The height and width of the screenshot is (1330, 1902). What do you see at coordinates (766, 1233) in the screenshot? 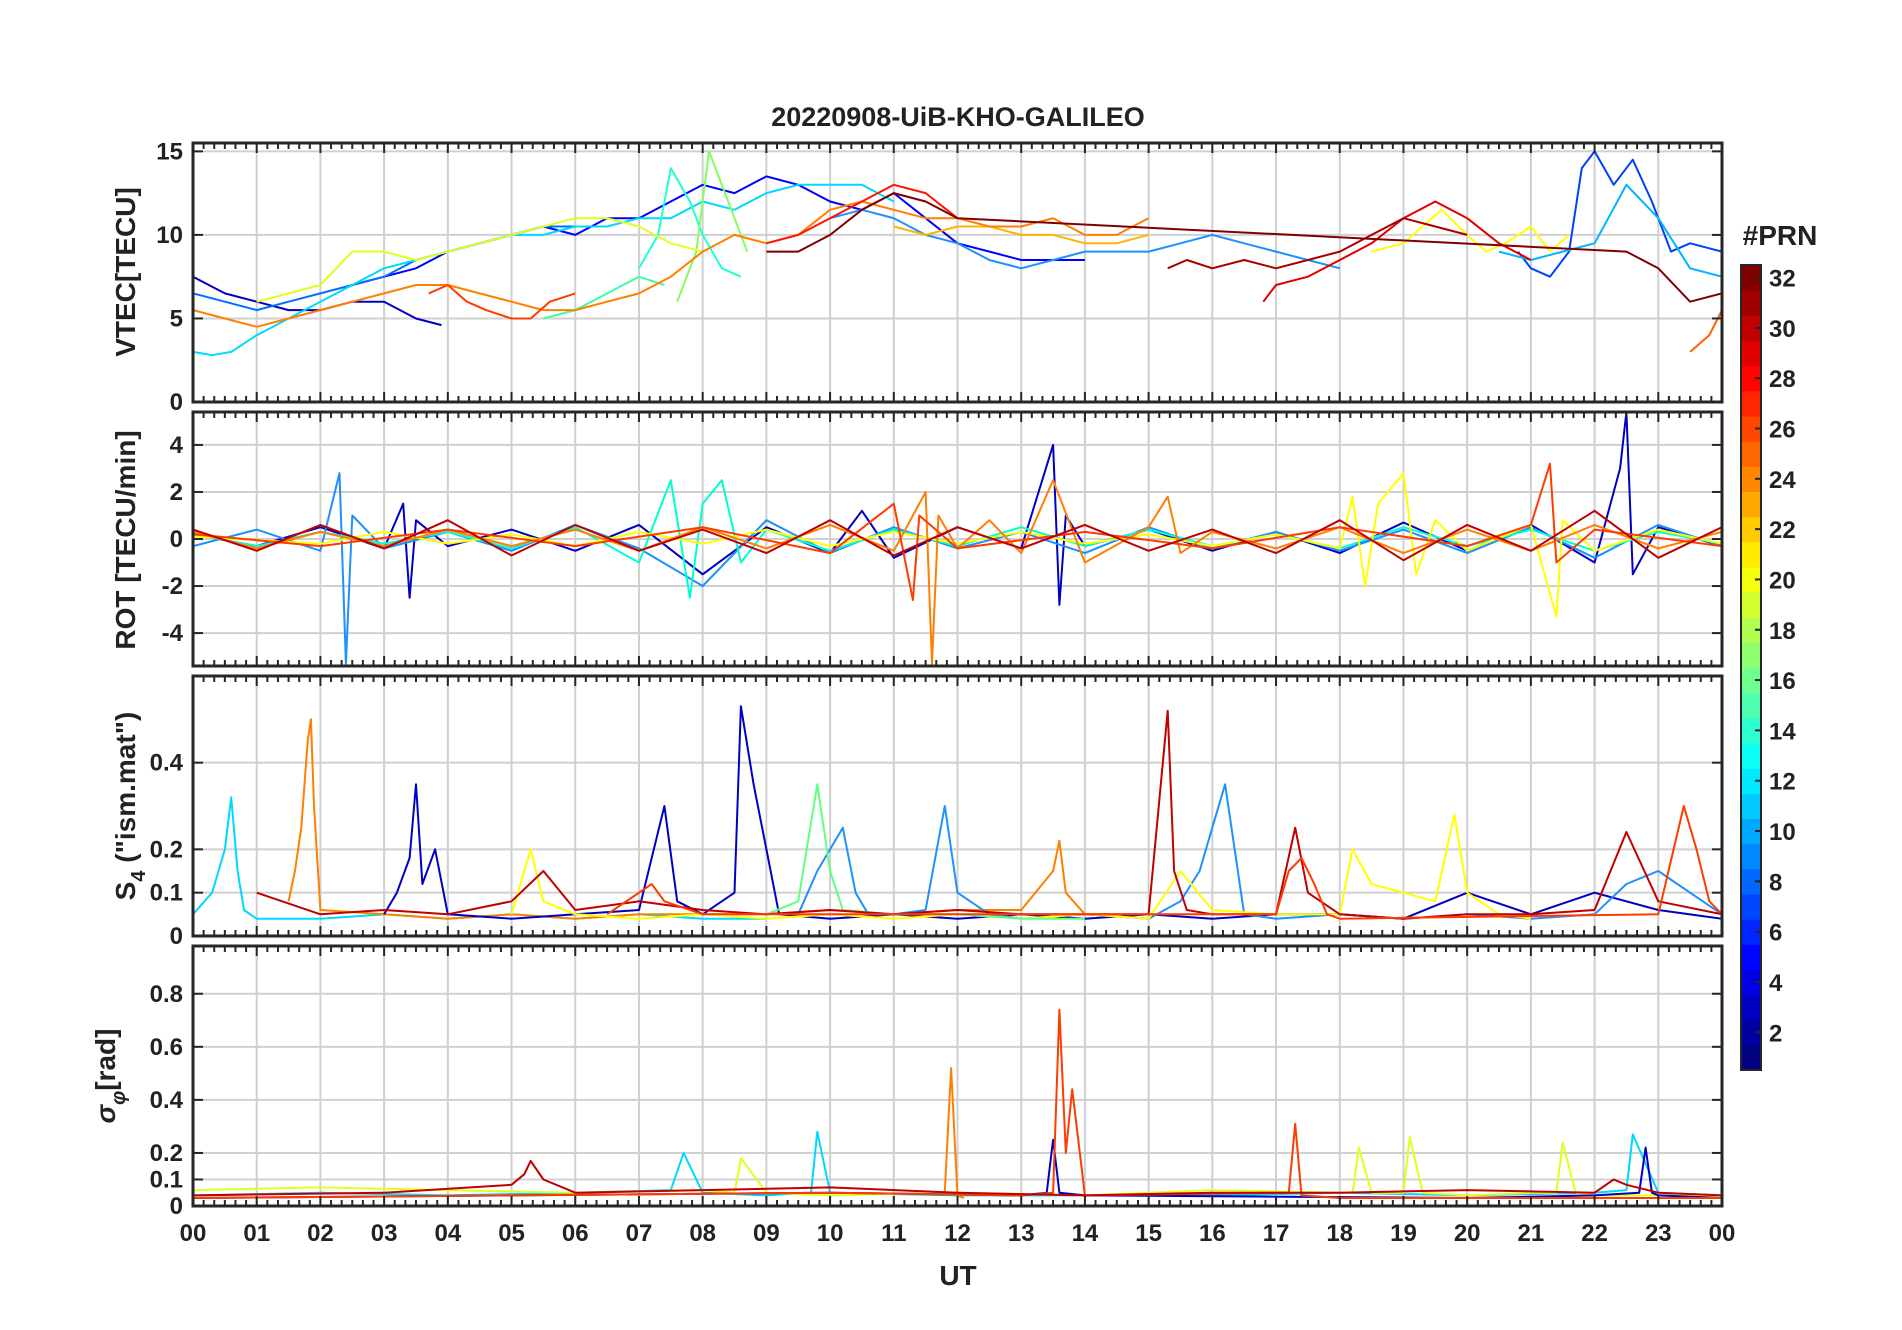
I see `x-tick-label: 09` at bounding box center [766, 1233].